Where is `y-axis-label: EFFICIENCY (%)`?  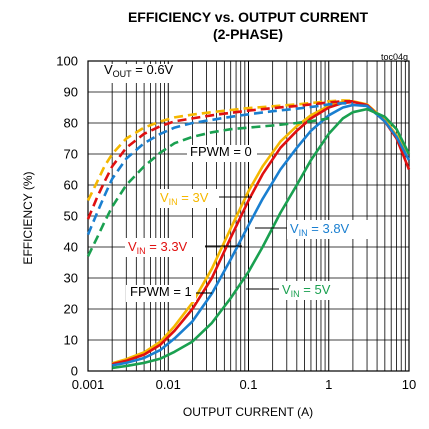
y-axis-label: EFFICIENCY (%) is located at coordinates (28, 217).